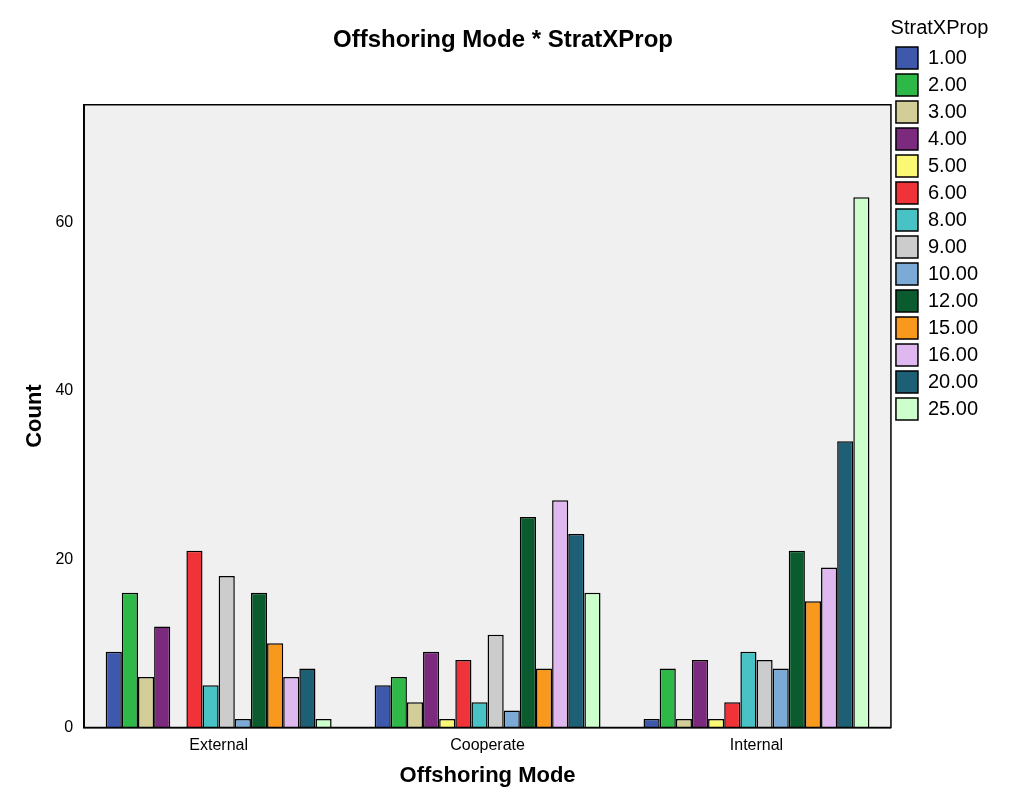  I want to click on legend-label: 8.00, so click(947, 218).